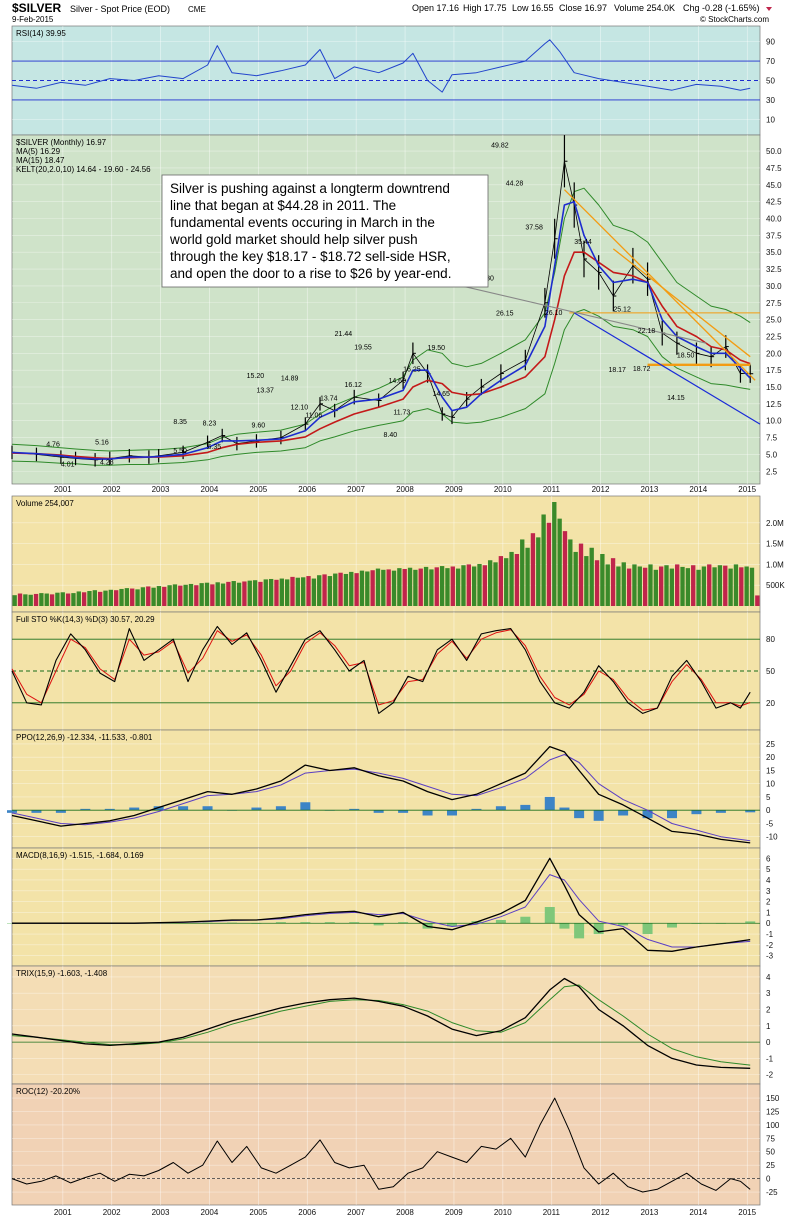 The width and height of the screenshot is (800, 1221). I want to click on annotation-line: line that began at $44.28 in 2011. The, so click(283, 205).